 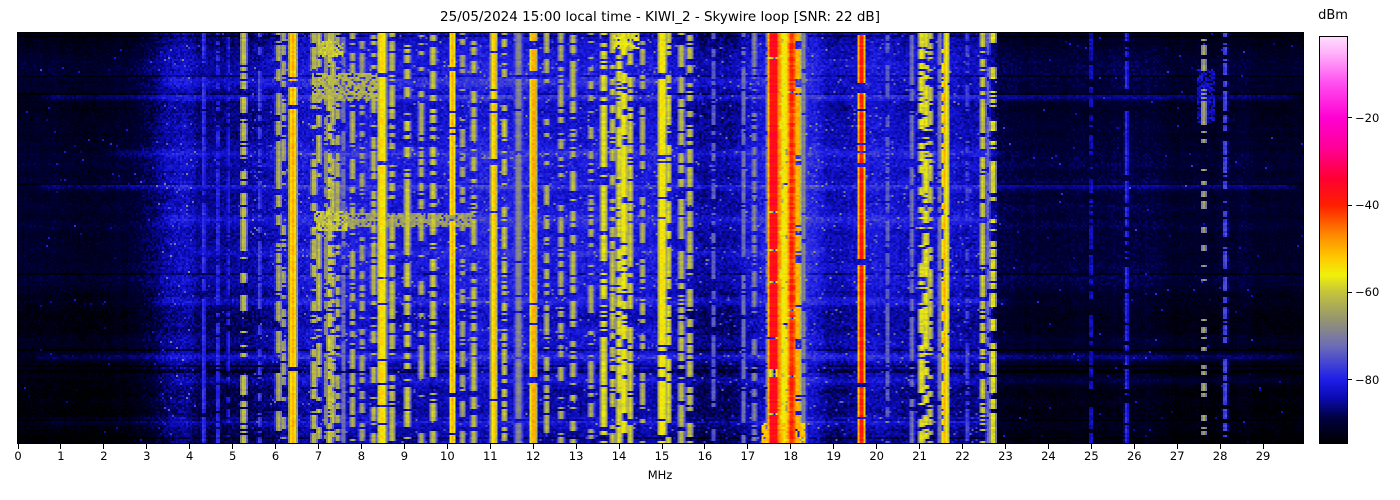 I want to click on colorbar-gradient, so click(x=1333, y=240).